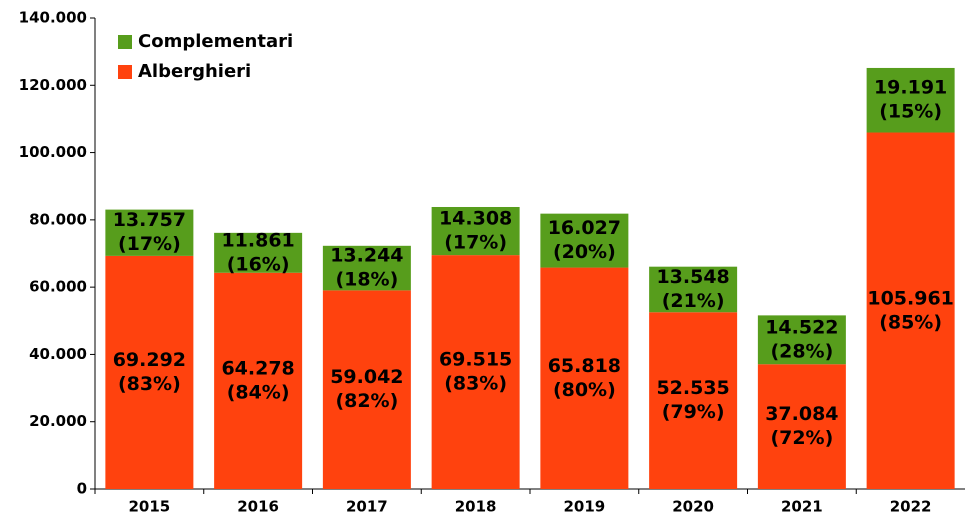 The height and width of the screenshot is (518, 967). What do you see at coordinates (584, 252) in the screenshot?
I see `share-label: (20%)` at bounding box center [584, 252].